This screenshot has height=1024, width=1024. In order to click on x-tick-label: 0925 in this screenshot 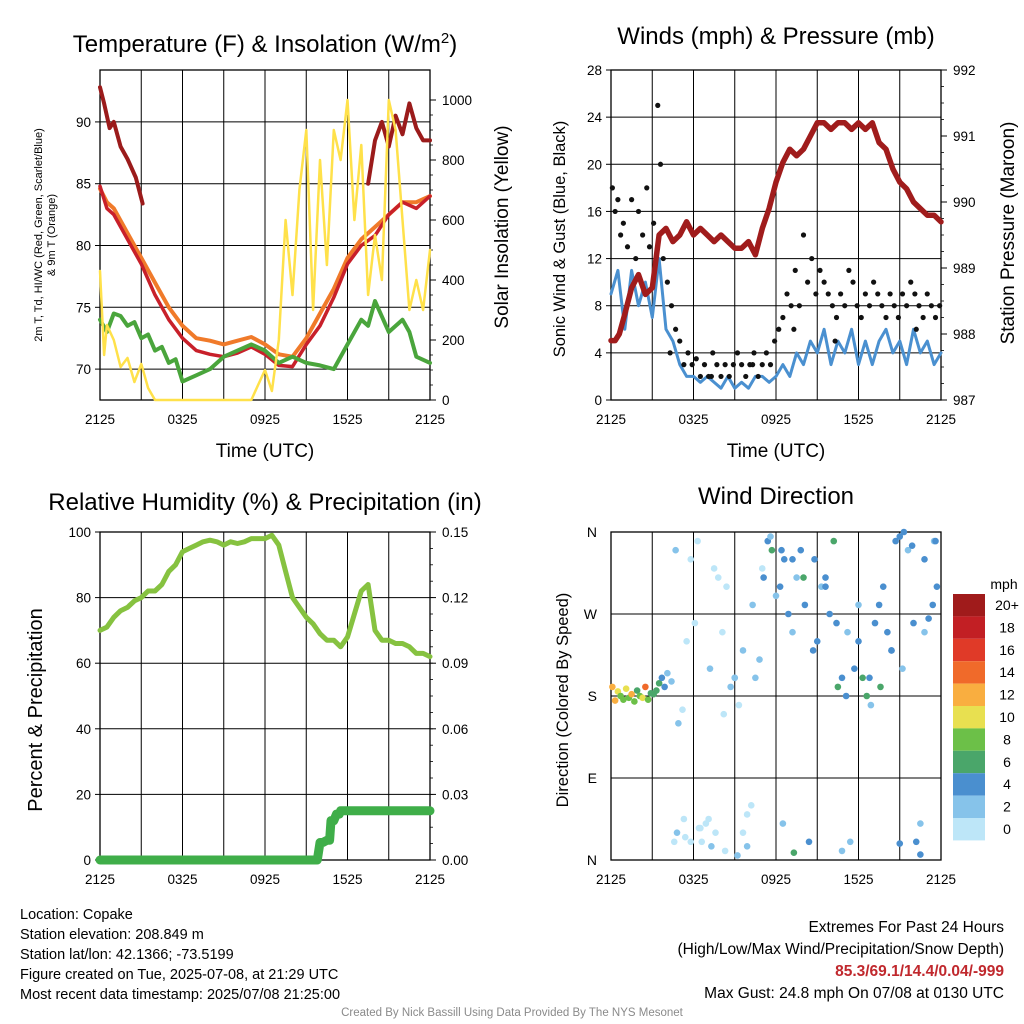, I will do `click(776, 879)`.